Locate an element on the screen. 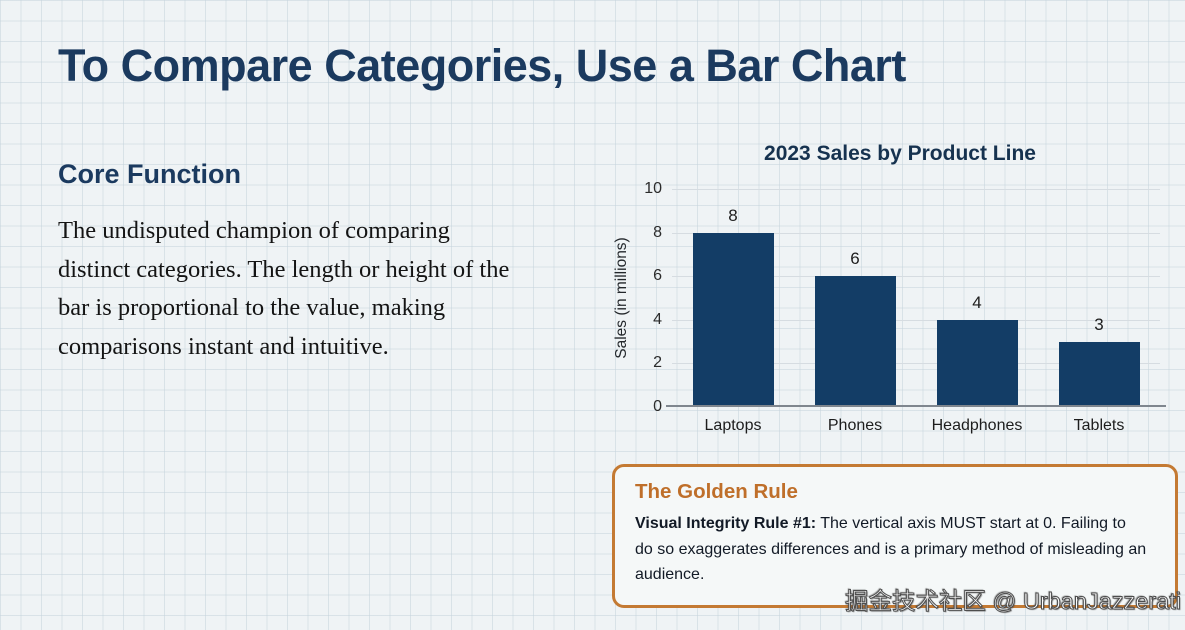 The width and height of the screenshot is (1185, 630). category-label-laptops: Laptops is located at coordinates (733, 425).